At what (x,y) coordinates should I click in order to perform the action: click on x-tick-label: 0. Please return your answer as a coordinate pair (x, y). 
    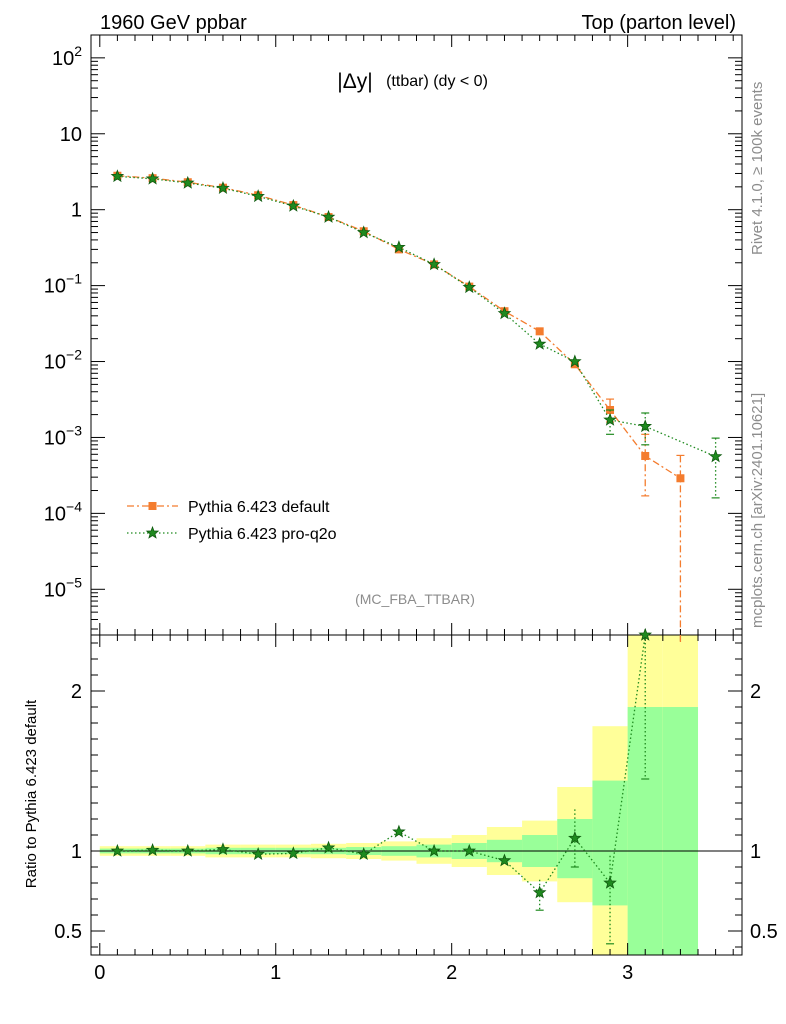
    Looking at the image, I should click on (99, 973).